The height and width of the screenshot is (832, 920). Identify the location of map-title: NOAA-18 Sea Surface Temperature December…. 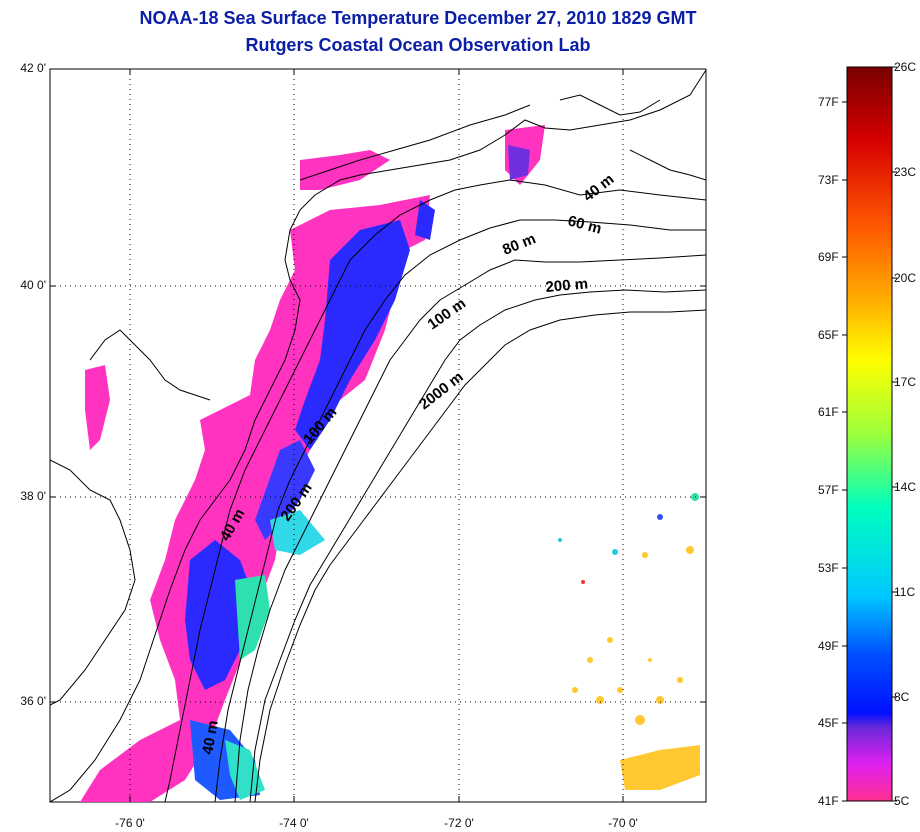
(418, 18).